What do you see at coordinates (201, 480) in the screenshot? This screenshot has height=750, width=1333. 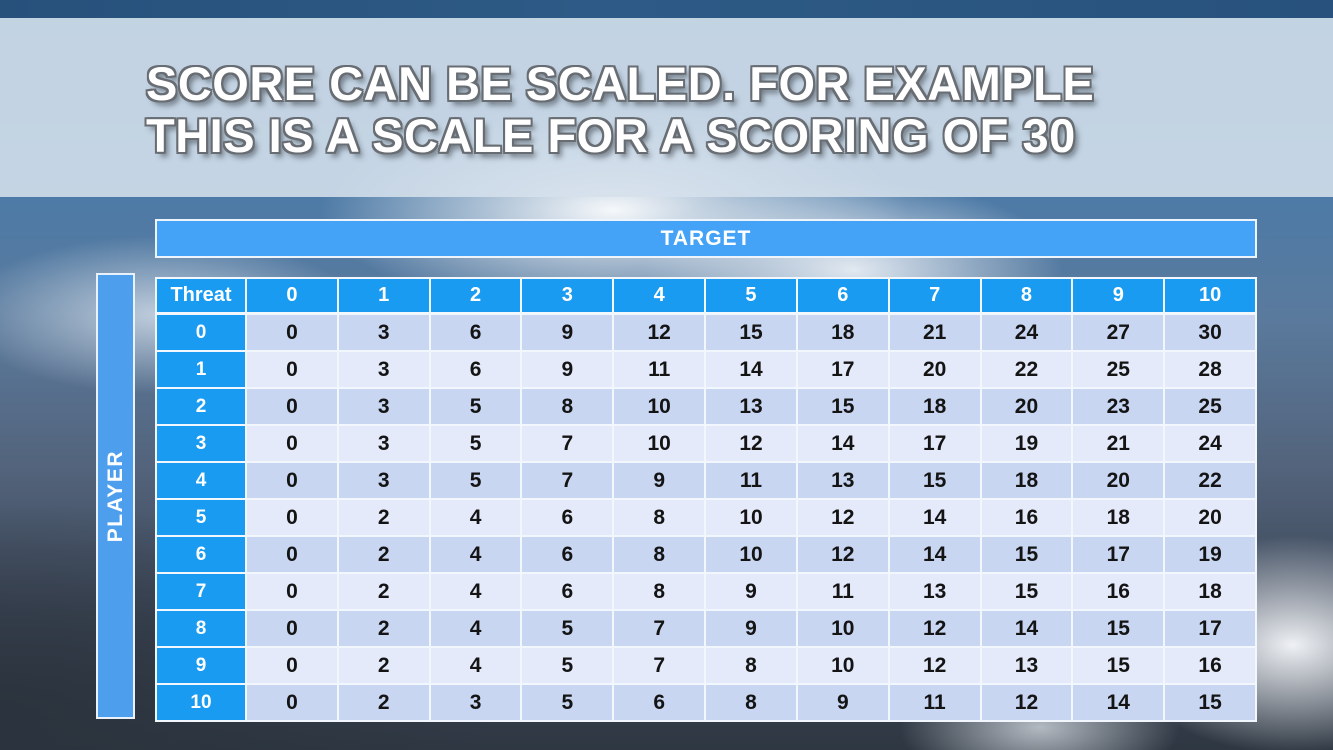 I see `row-header-cell: 4` at bounding box center [201, 480].